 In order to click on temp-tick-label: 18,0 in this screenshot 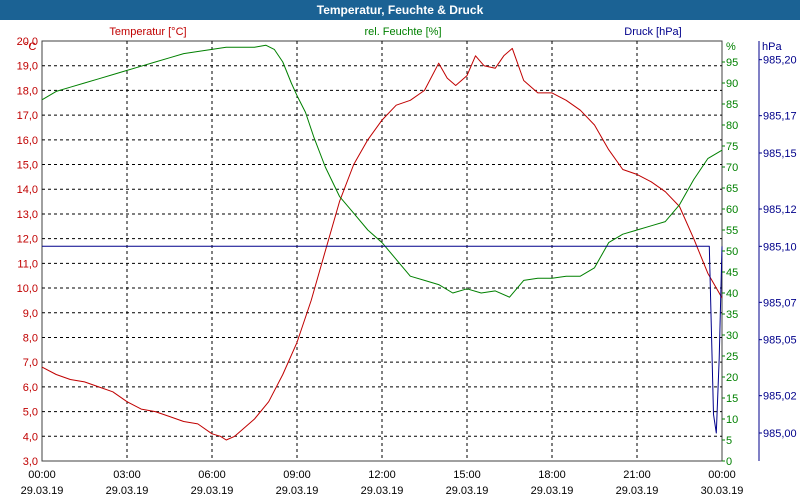, I will do `click(27, 91)`.